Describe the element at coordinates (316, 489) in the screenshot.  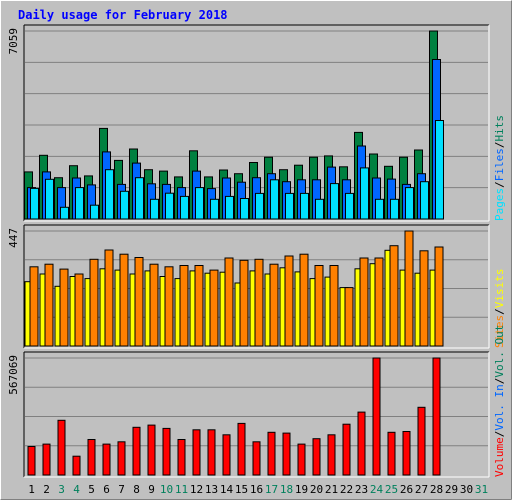
I see `day-label-20: 20` at that location.